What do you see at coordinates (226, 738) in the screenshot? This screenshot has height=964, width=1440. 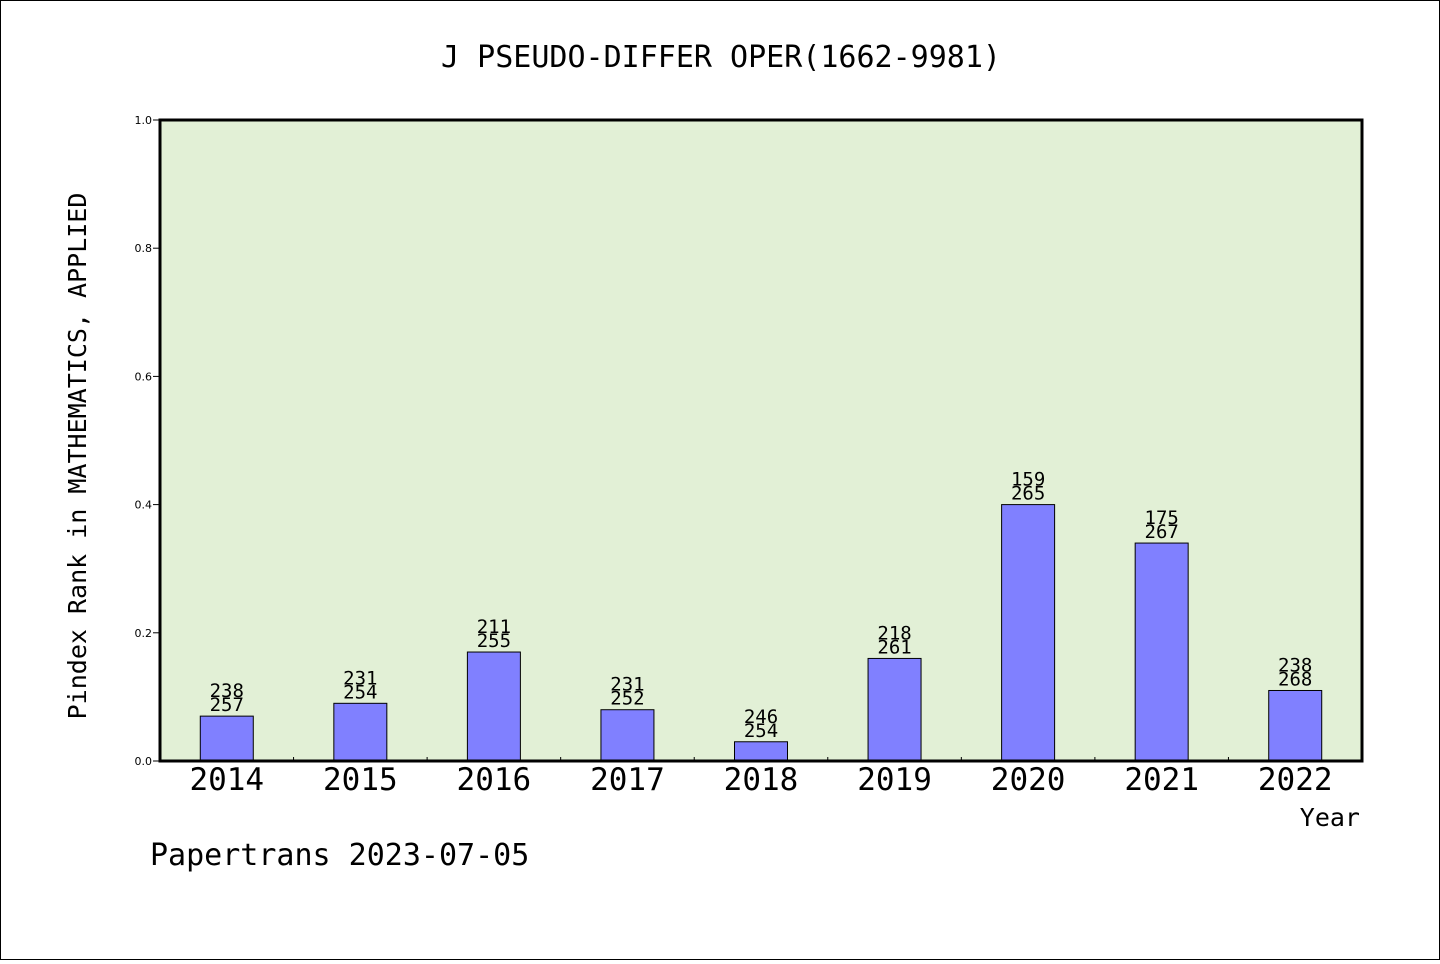 I see `bar-2014` at bounding box center [226, 738].